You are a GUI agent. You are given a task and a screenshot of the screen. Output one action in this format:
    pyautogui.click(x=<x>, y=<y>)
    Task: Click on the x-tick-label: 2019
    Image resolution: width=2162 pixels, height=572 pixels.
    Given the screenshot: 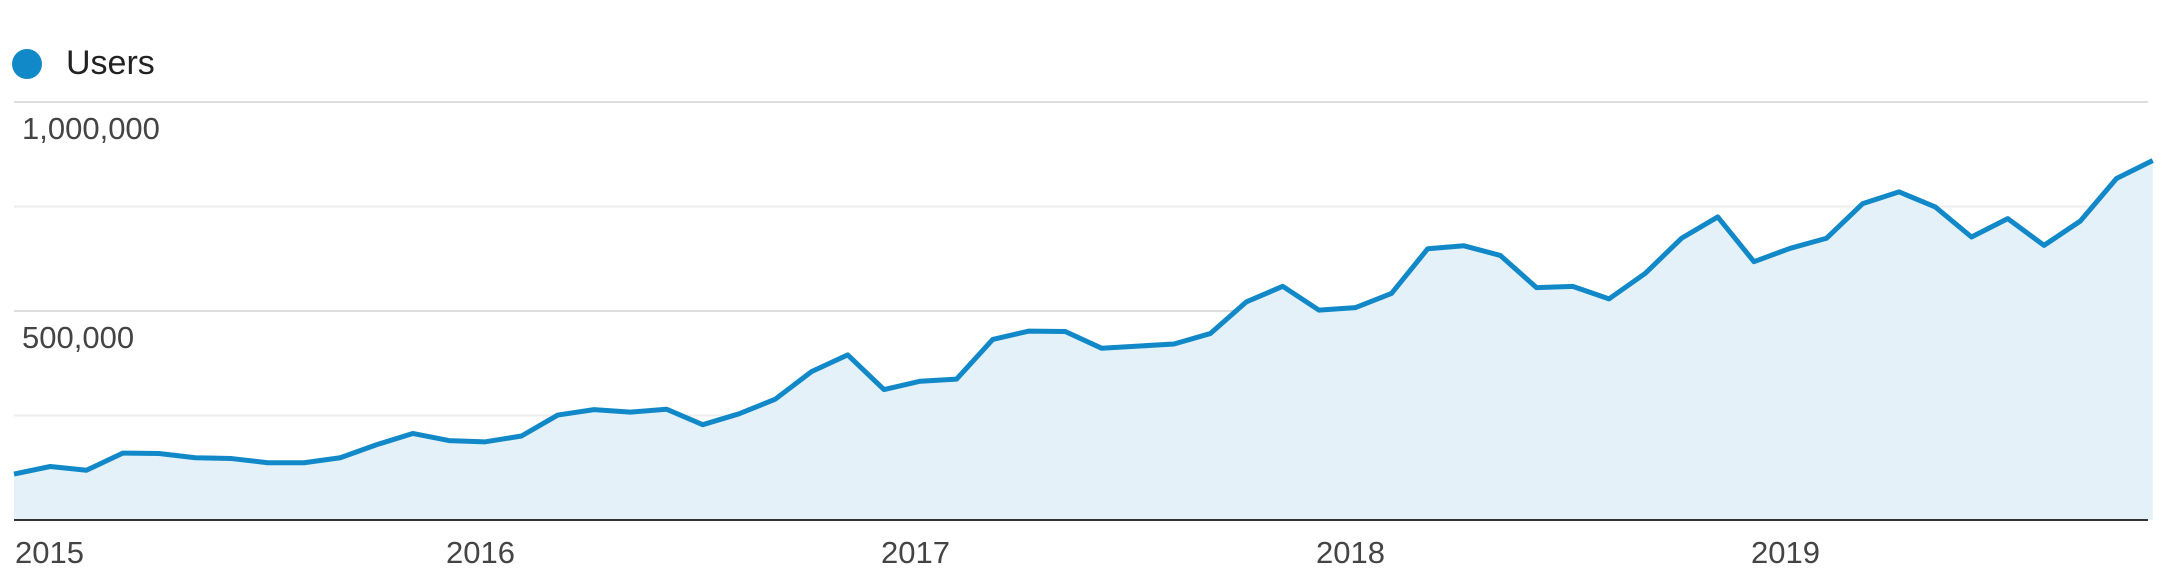 What is the action you would take?
    pyautogui.click(x=1785, y=552)
    